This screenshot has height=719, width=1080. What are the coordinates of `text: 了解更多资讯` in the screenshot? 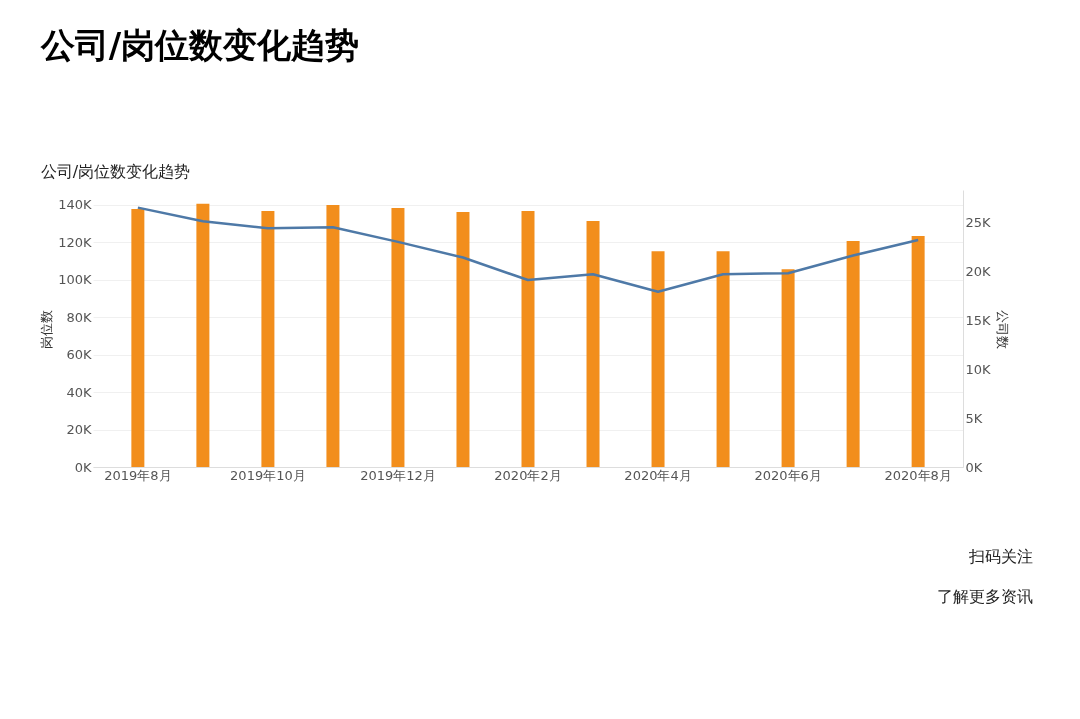 It's located at (985, 596).